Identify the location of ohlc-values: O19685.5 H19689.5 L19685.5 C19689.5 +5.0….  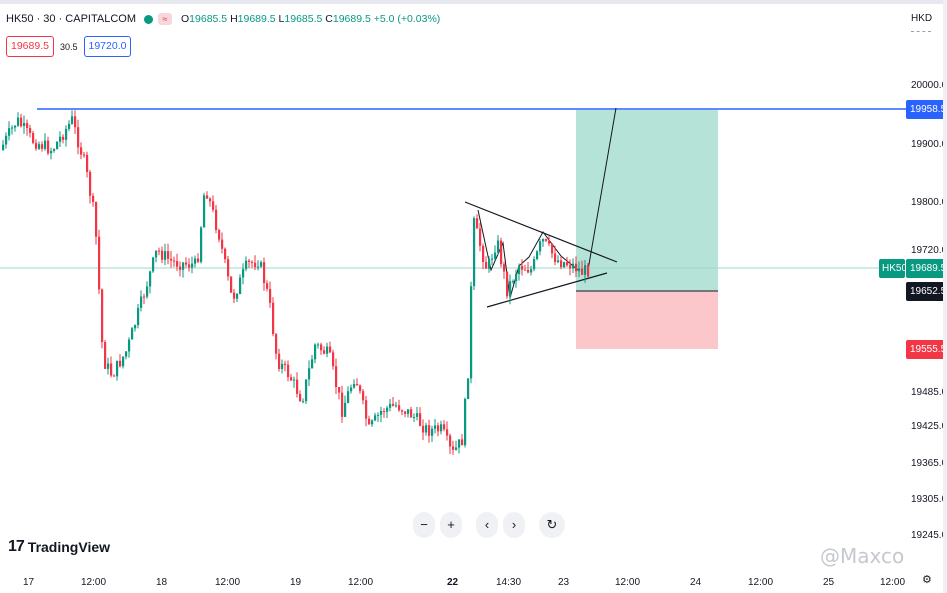
(310, 19).